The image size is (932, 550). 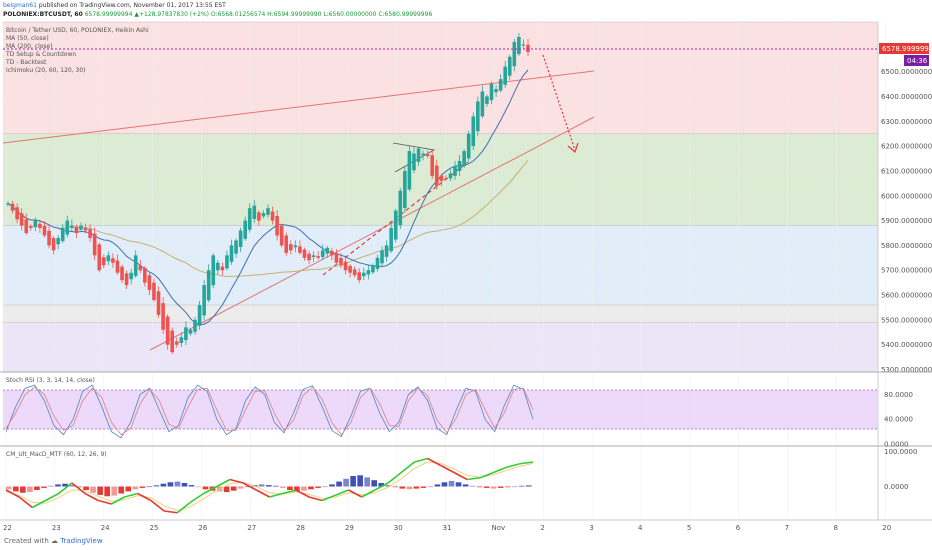 I want to click on rsi-d-line, so click(x=269, y=411).